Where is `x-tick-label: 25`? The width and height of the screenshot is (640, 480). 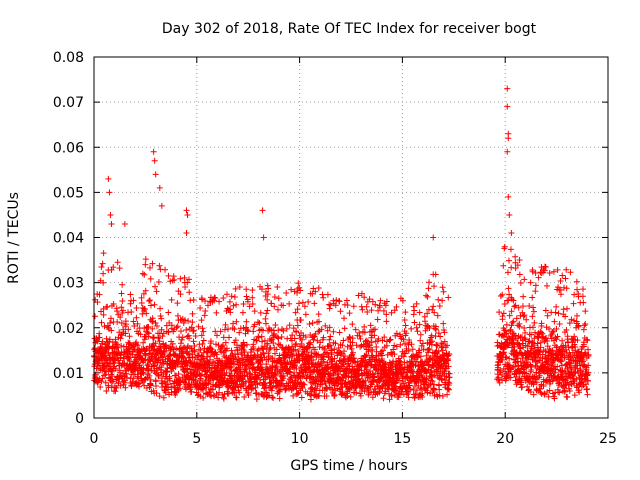 x-tick-label: 25 is located at coordinates (608, 439).